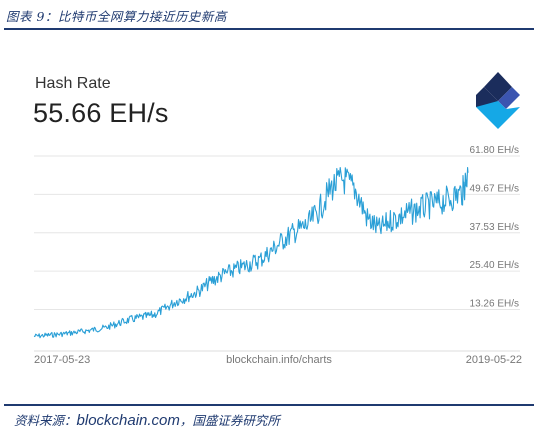 The image size is (538, 433). I want to click on source-suffix: ，国盛证券研究所, so click(229, 420).